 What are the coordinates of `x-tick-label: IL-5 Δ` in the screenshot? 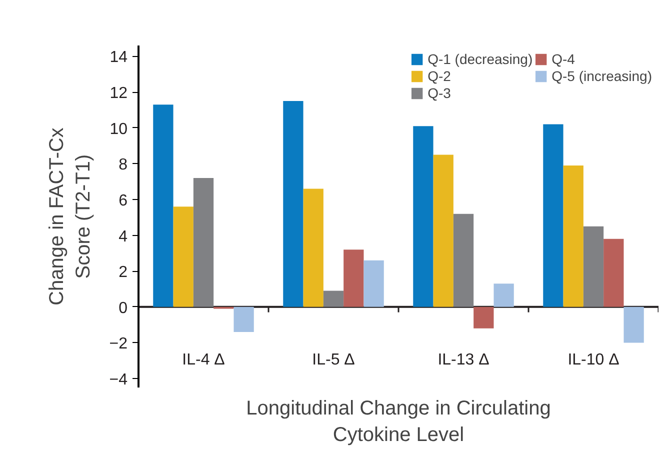 It's located at (334, 360).